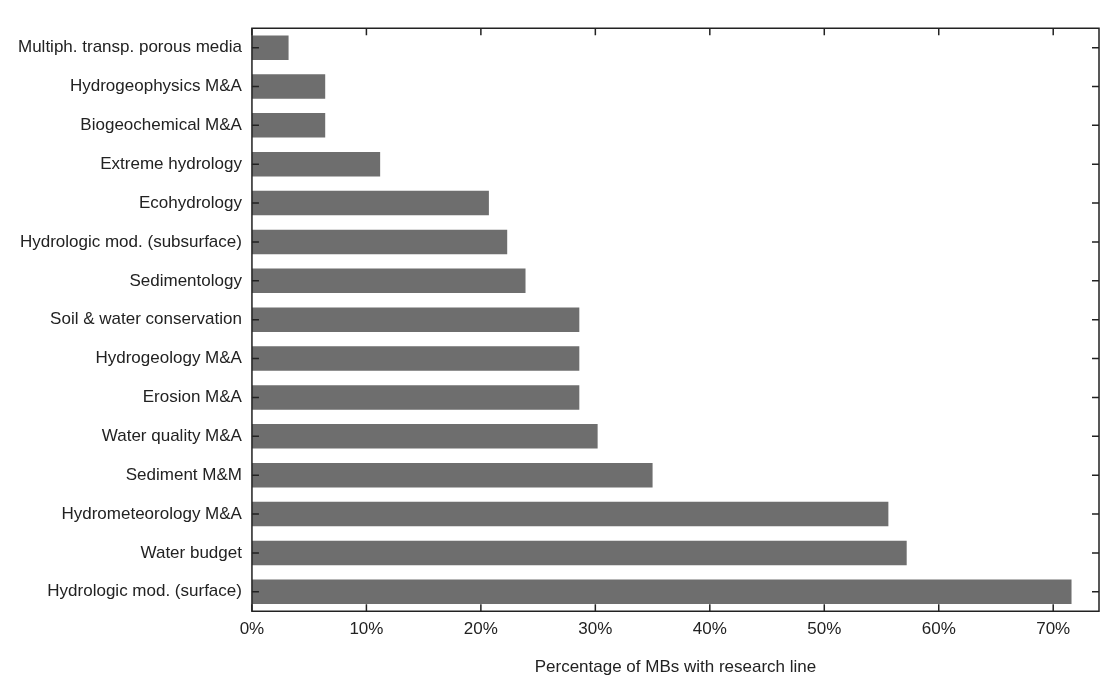 Image resolution: width=1113 pixels, height=690 pixels. Describe the element at coordinates (172, 435) in the screenshot. I see `y-tick-label: Water quality M&A` at that location.